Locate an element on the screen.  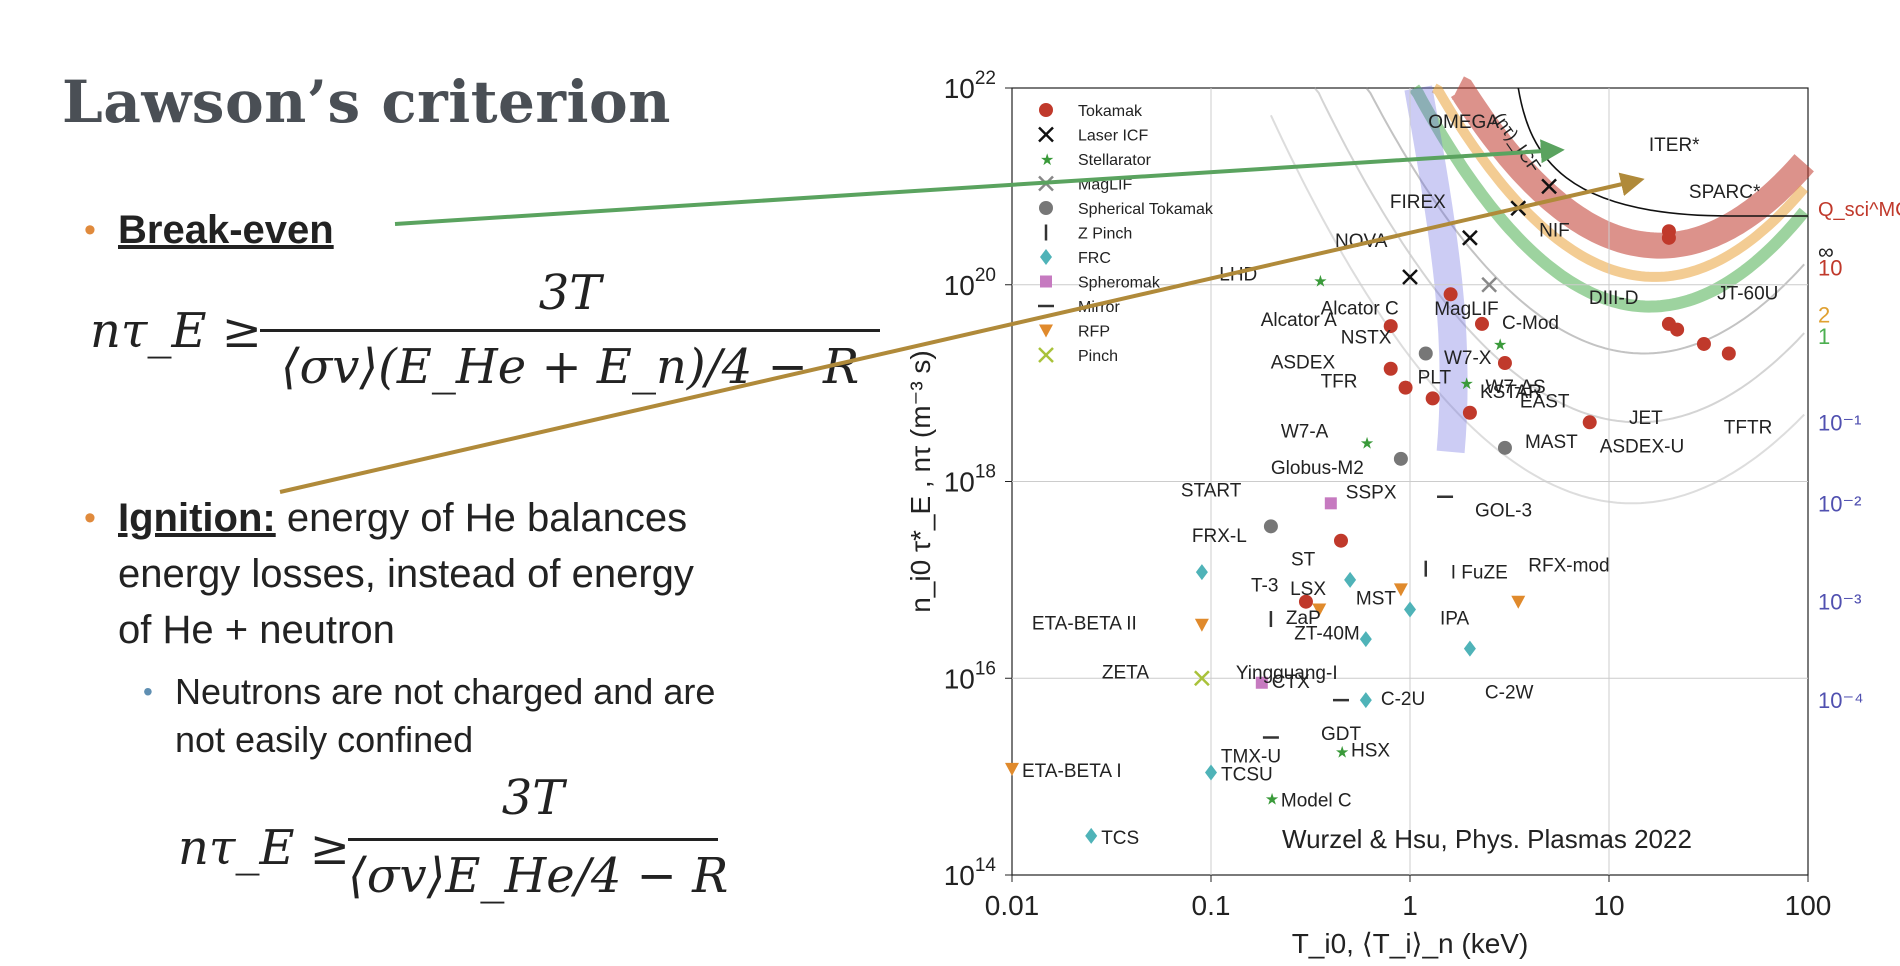
point-label-lhd: LHD is located at coordinates (1238, 275).